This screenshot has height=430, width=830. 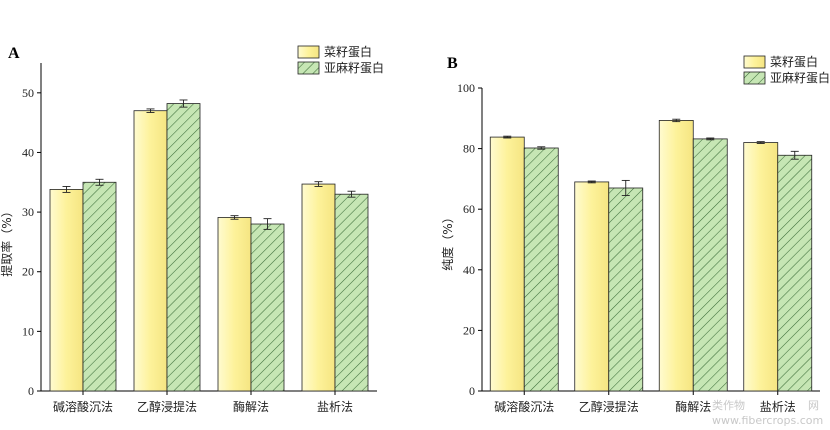 I want to click on panel-label: B, so click(x=452, y=63).